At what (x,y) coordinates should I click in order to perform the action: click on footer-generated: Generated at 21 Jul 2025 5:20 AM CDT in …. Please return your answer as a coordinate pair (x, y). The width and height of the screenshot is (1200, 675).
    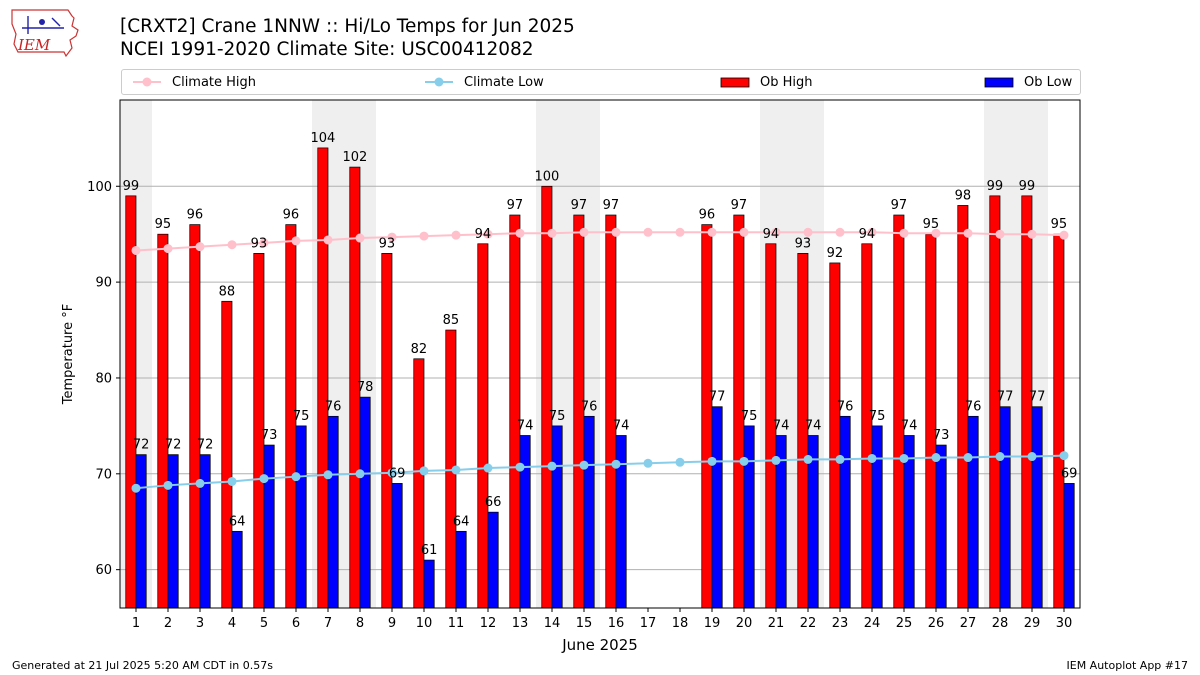
    Looking at the image, I should click on (142, 665).